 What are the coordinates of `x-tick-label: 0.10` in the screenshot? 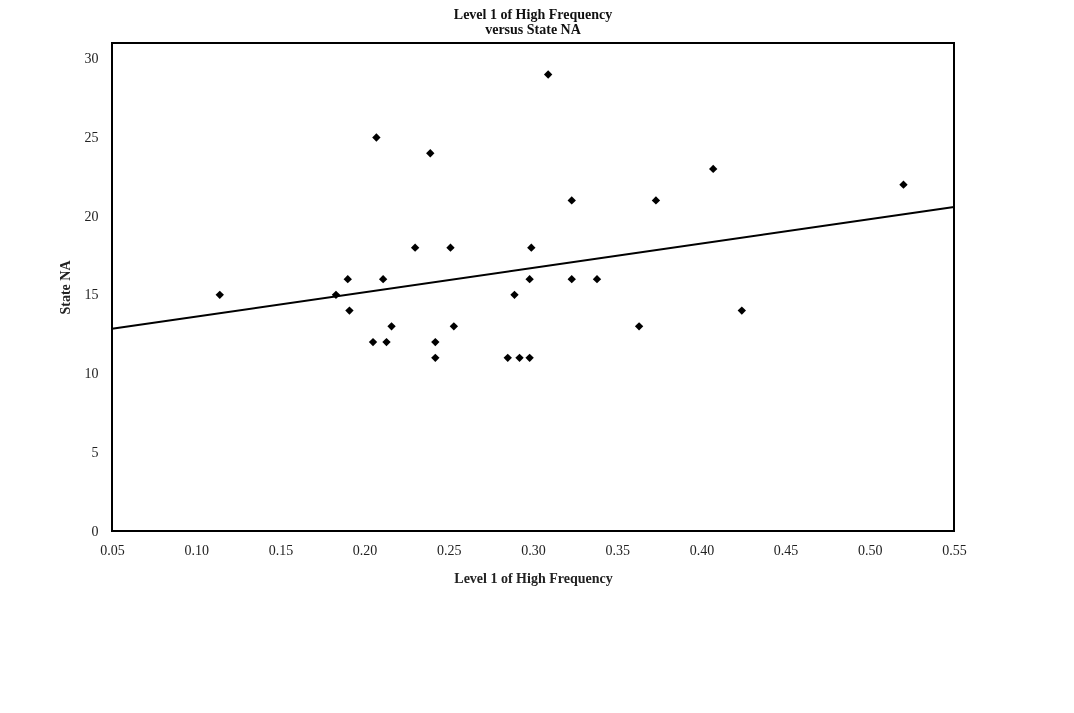 It's located at (196, 550).